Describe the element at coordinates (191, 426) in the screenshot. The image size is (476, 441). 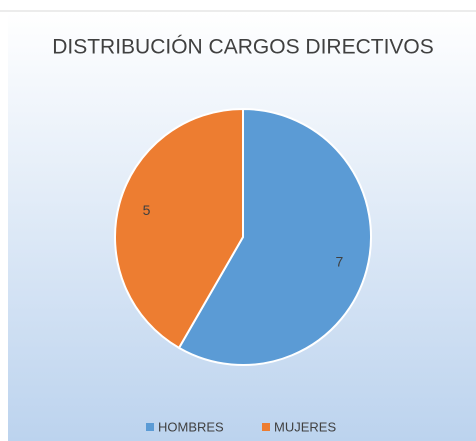
I see `legend-label: HOMBRES` at that location.